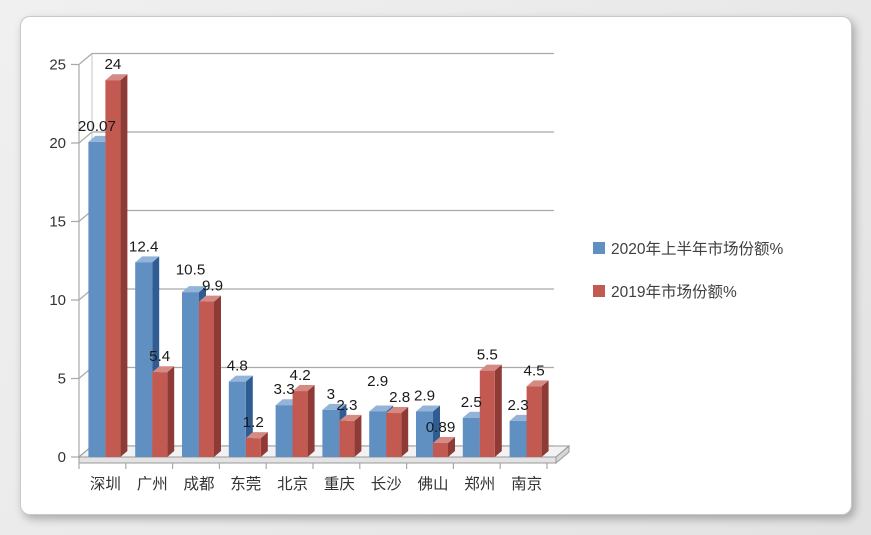  I want to click on column-2020-6-front, so click(378, 434).